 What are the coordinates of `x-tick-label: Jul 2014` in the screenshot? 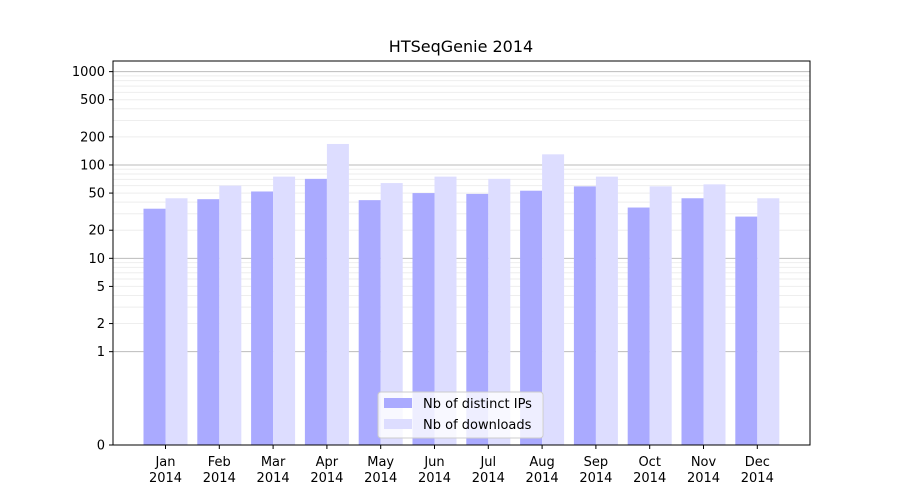 It's located at (488, 470).